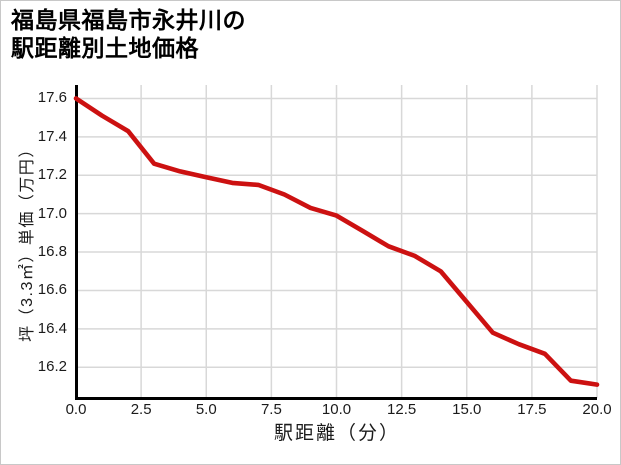 Image resolution: width=621 pixels, height=465 pixels. What do you see at coordinates (128, 20) in the screenshot?
I see `chart-title-line1: 福島県福島市永井川の` at bounding box center [128, 20].